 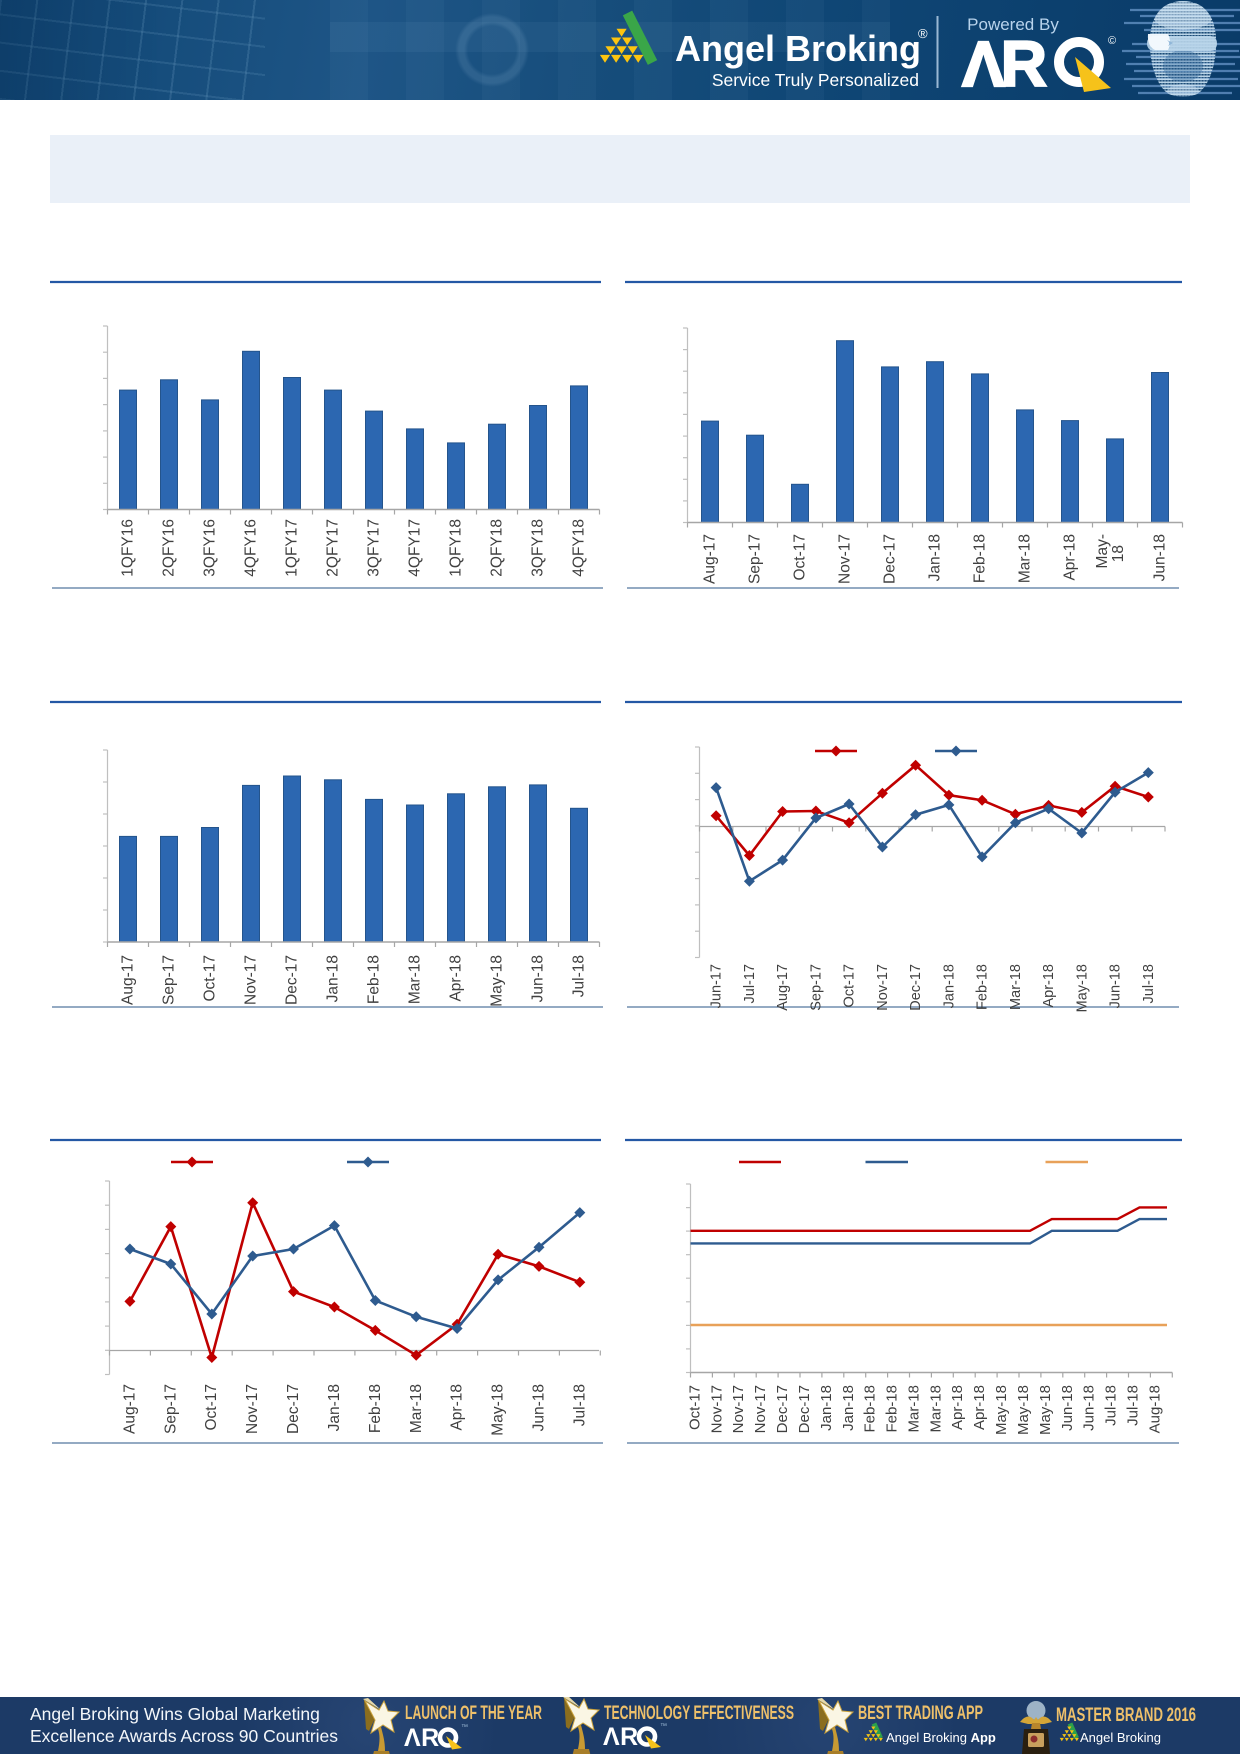 I want to click on svg-text: 3QFY16, so click(x=210, y=548).